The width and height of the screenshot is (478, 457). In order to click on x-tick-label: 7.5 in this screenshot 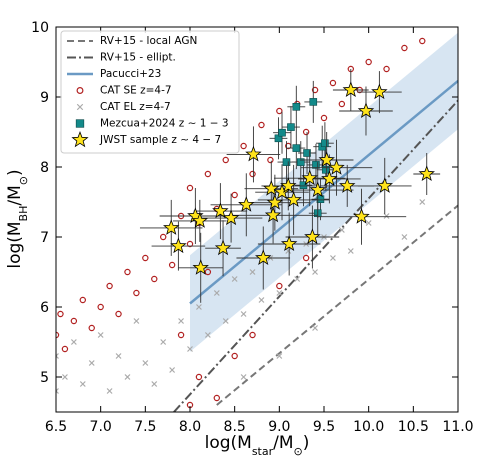, I will do `click(145, 427)`.